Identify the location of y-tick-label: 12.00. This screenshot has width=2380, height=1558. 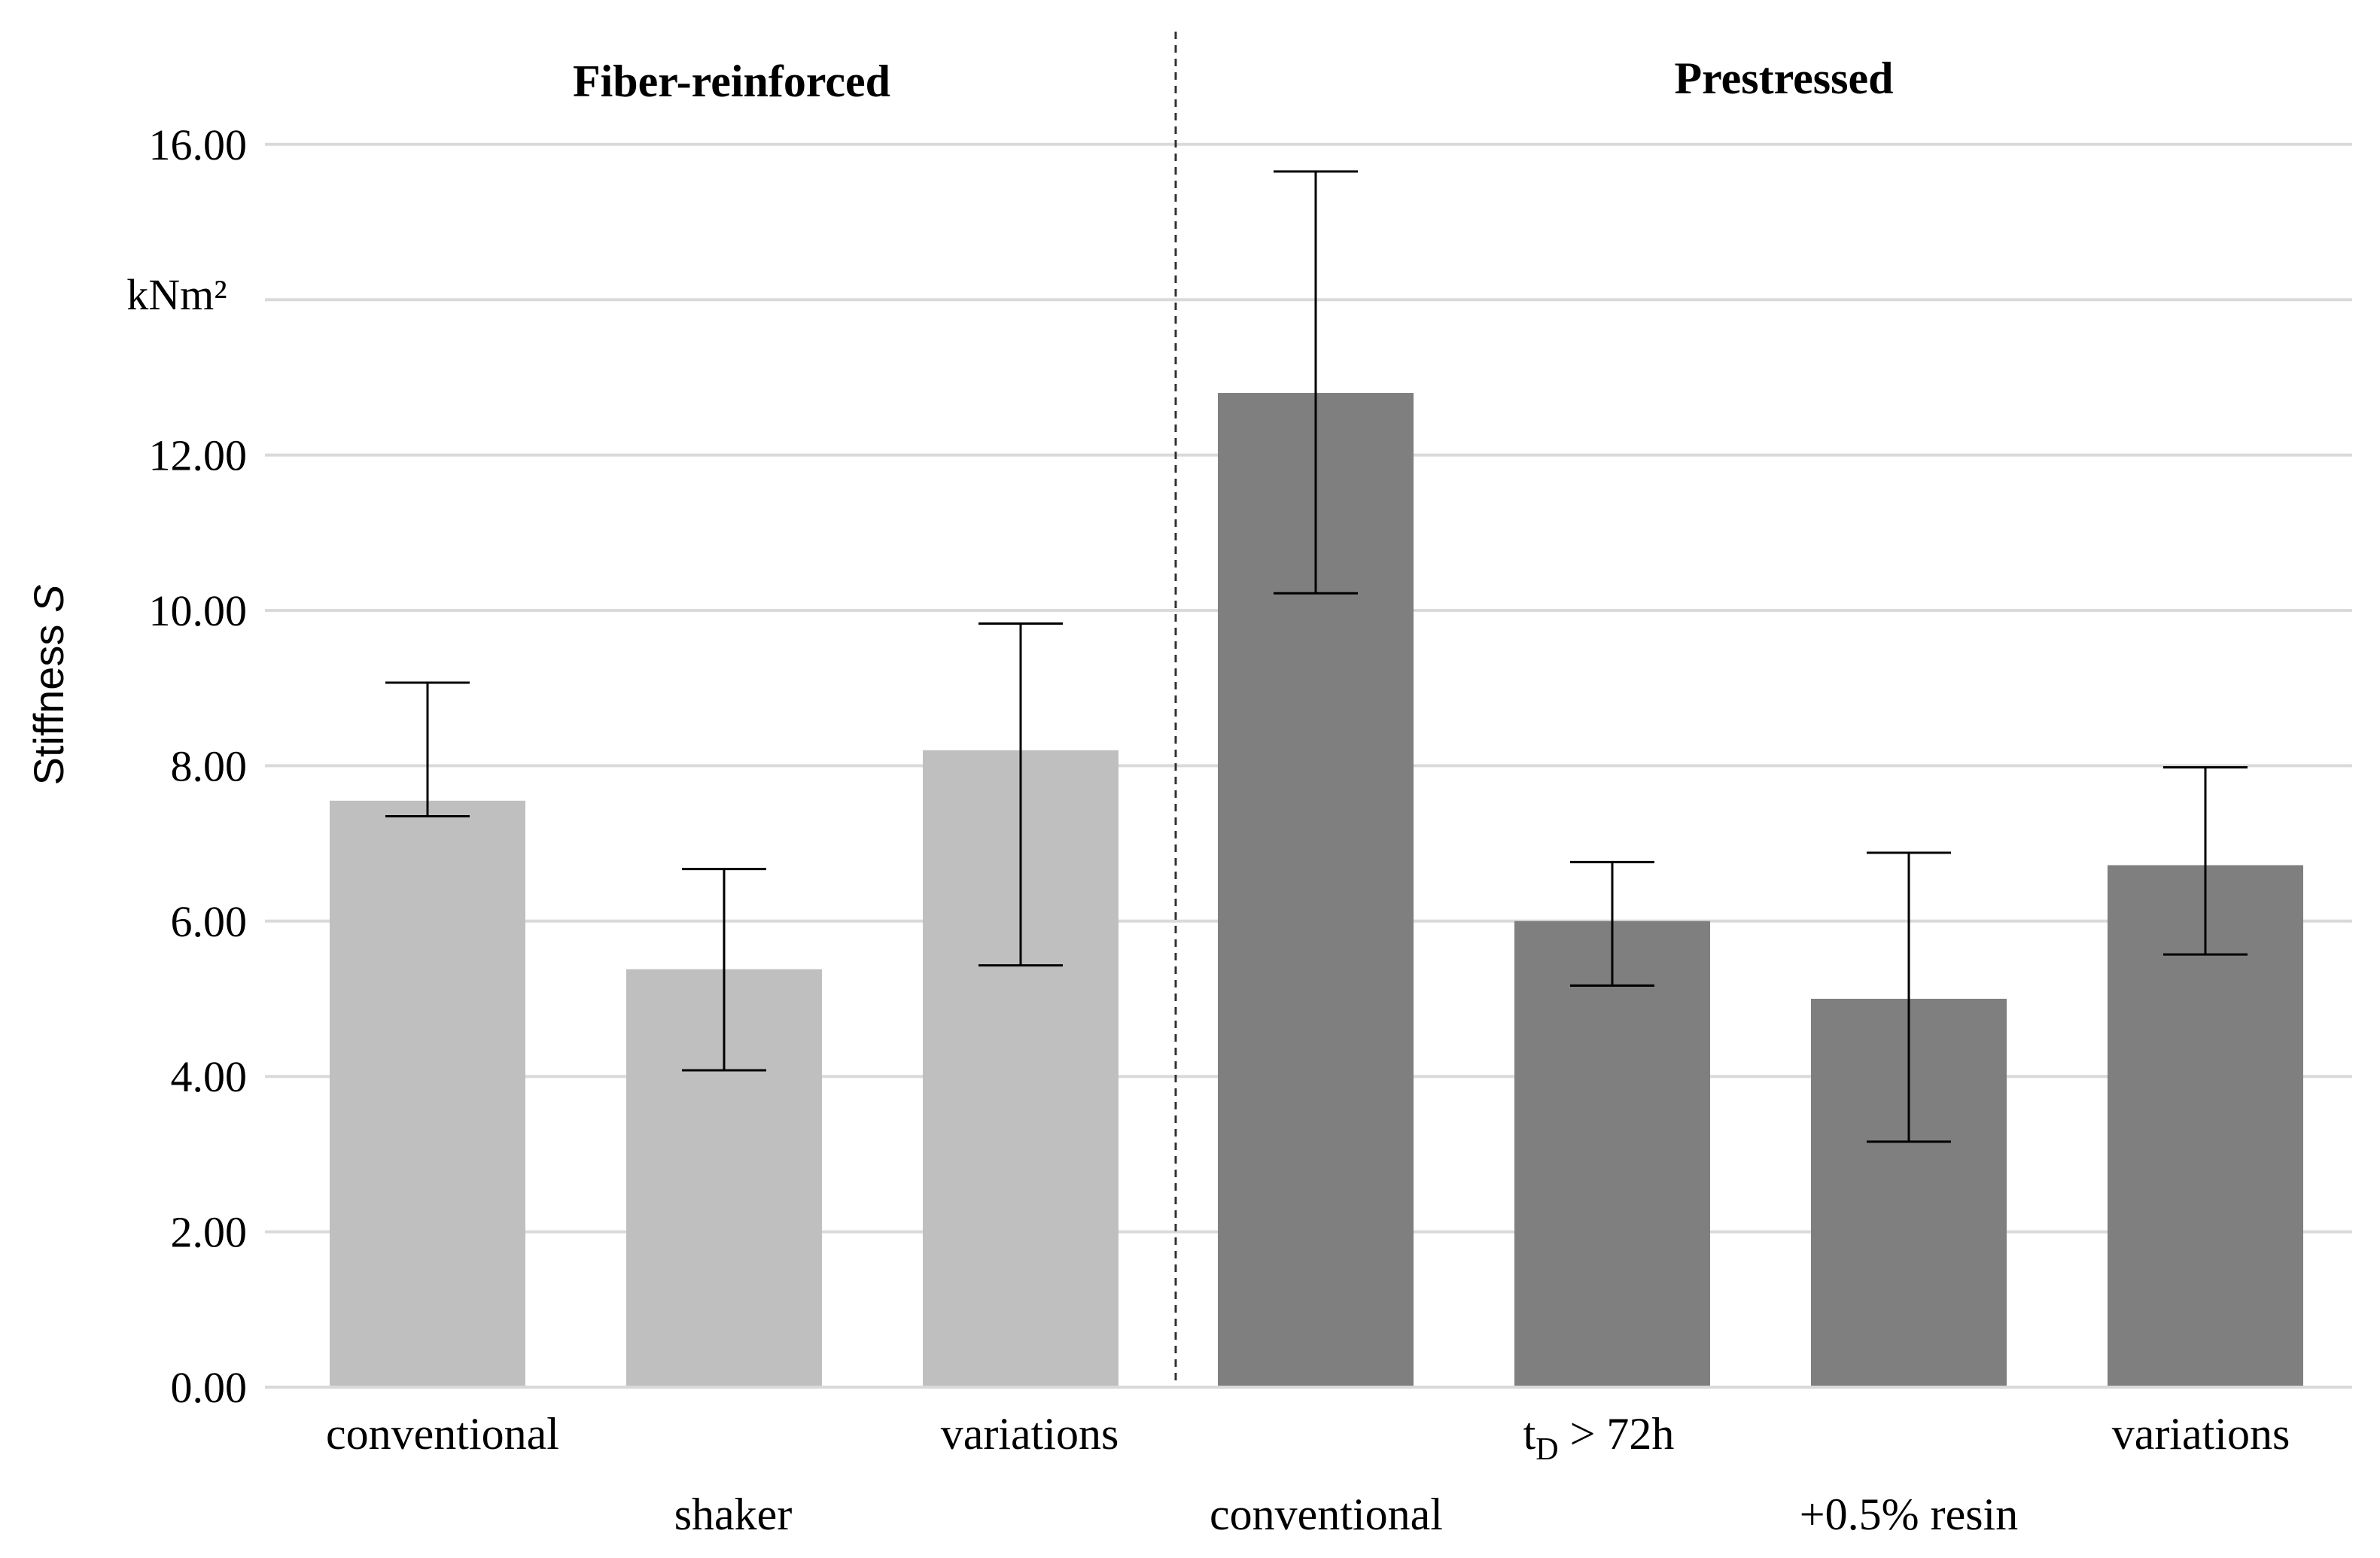
(198, 455).